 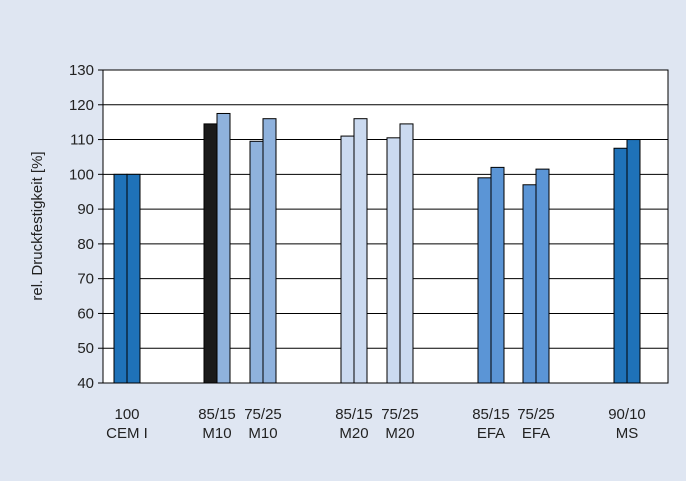 What do you see at coordinates (85, 383) in the screenshot?
I see `y-tick-label: 40` at bounding box center [85, 383].